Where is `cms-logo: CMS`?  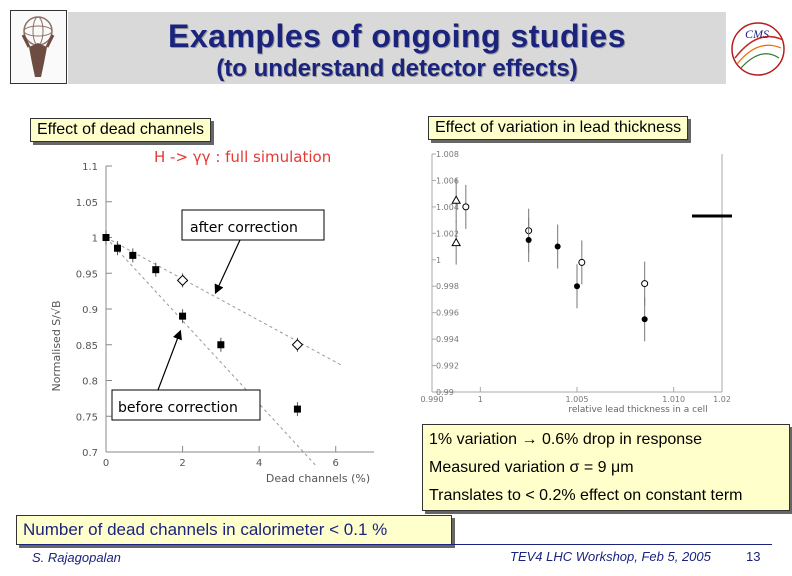 cms-logo: CMS is located at coordinates (758, 49).